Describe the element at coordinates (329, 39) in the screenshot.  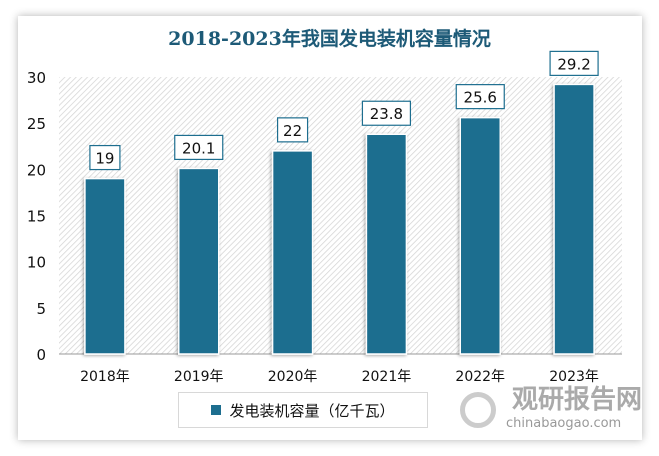
I see `chart-title: 2018-2023年我国发电装机容量情况` at that location.